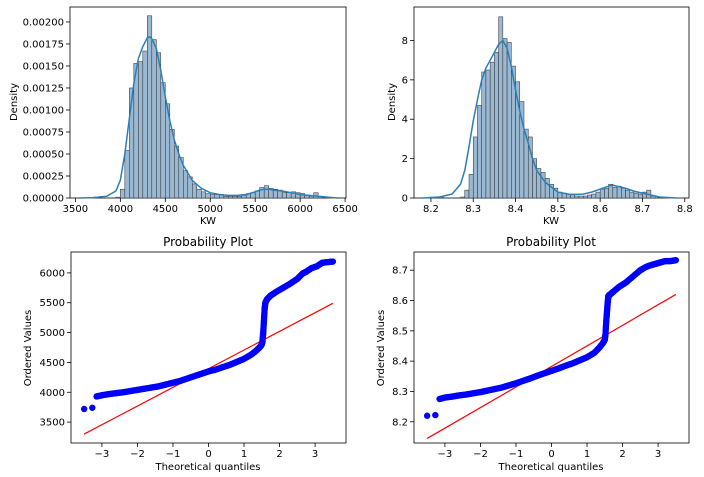 The image size is (704, 477). What do you see at coordinates (431, 209) in the screenshot?
I see `x-tick-label: 8.2` at bounding box center [431, 209].